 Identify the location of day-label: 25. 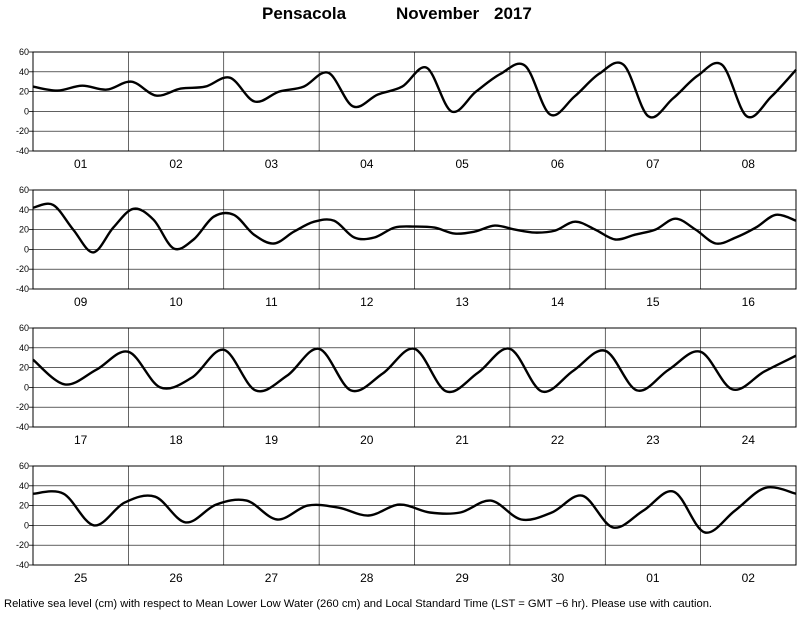
(81, 578).